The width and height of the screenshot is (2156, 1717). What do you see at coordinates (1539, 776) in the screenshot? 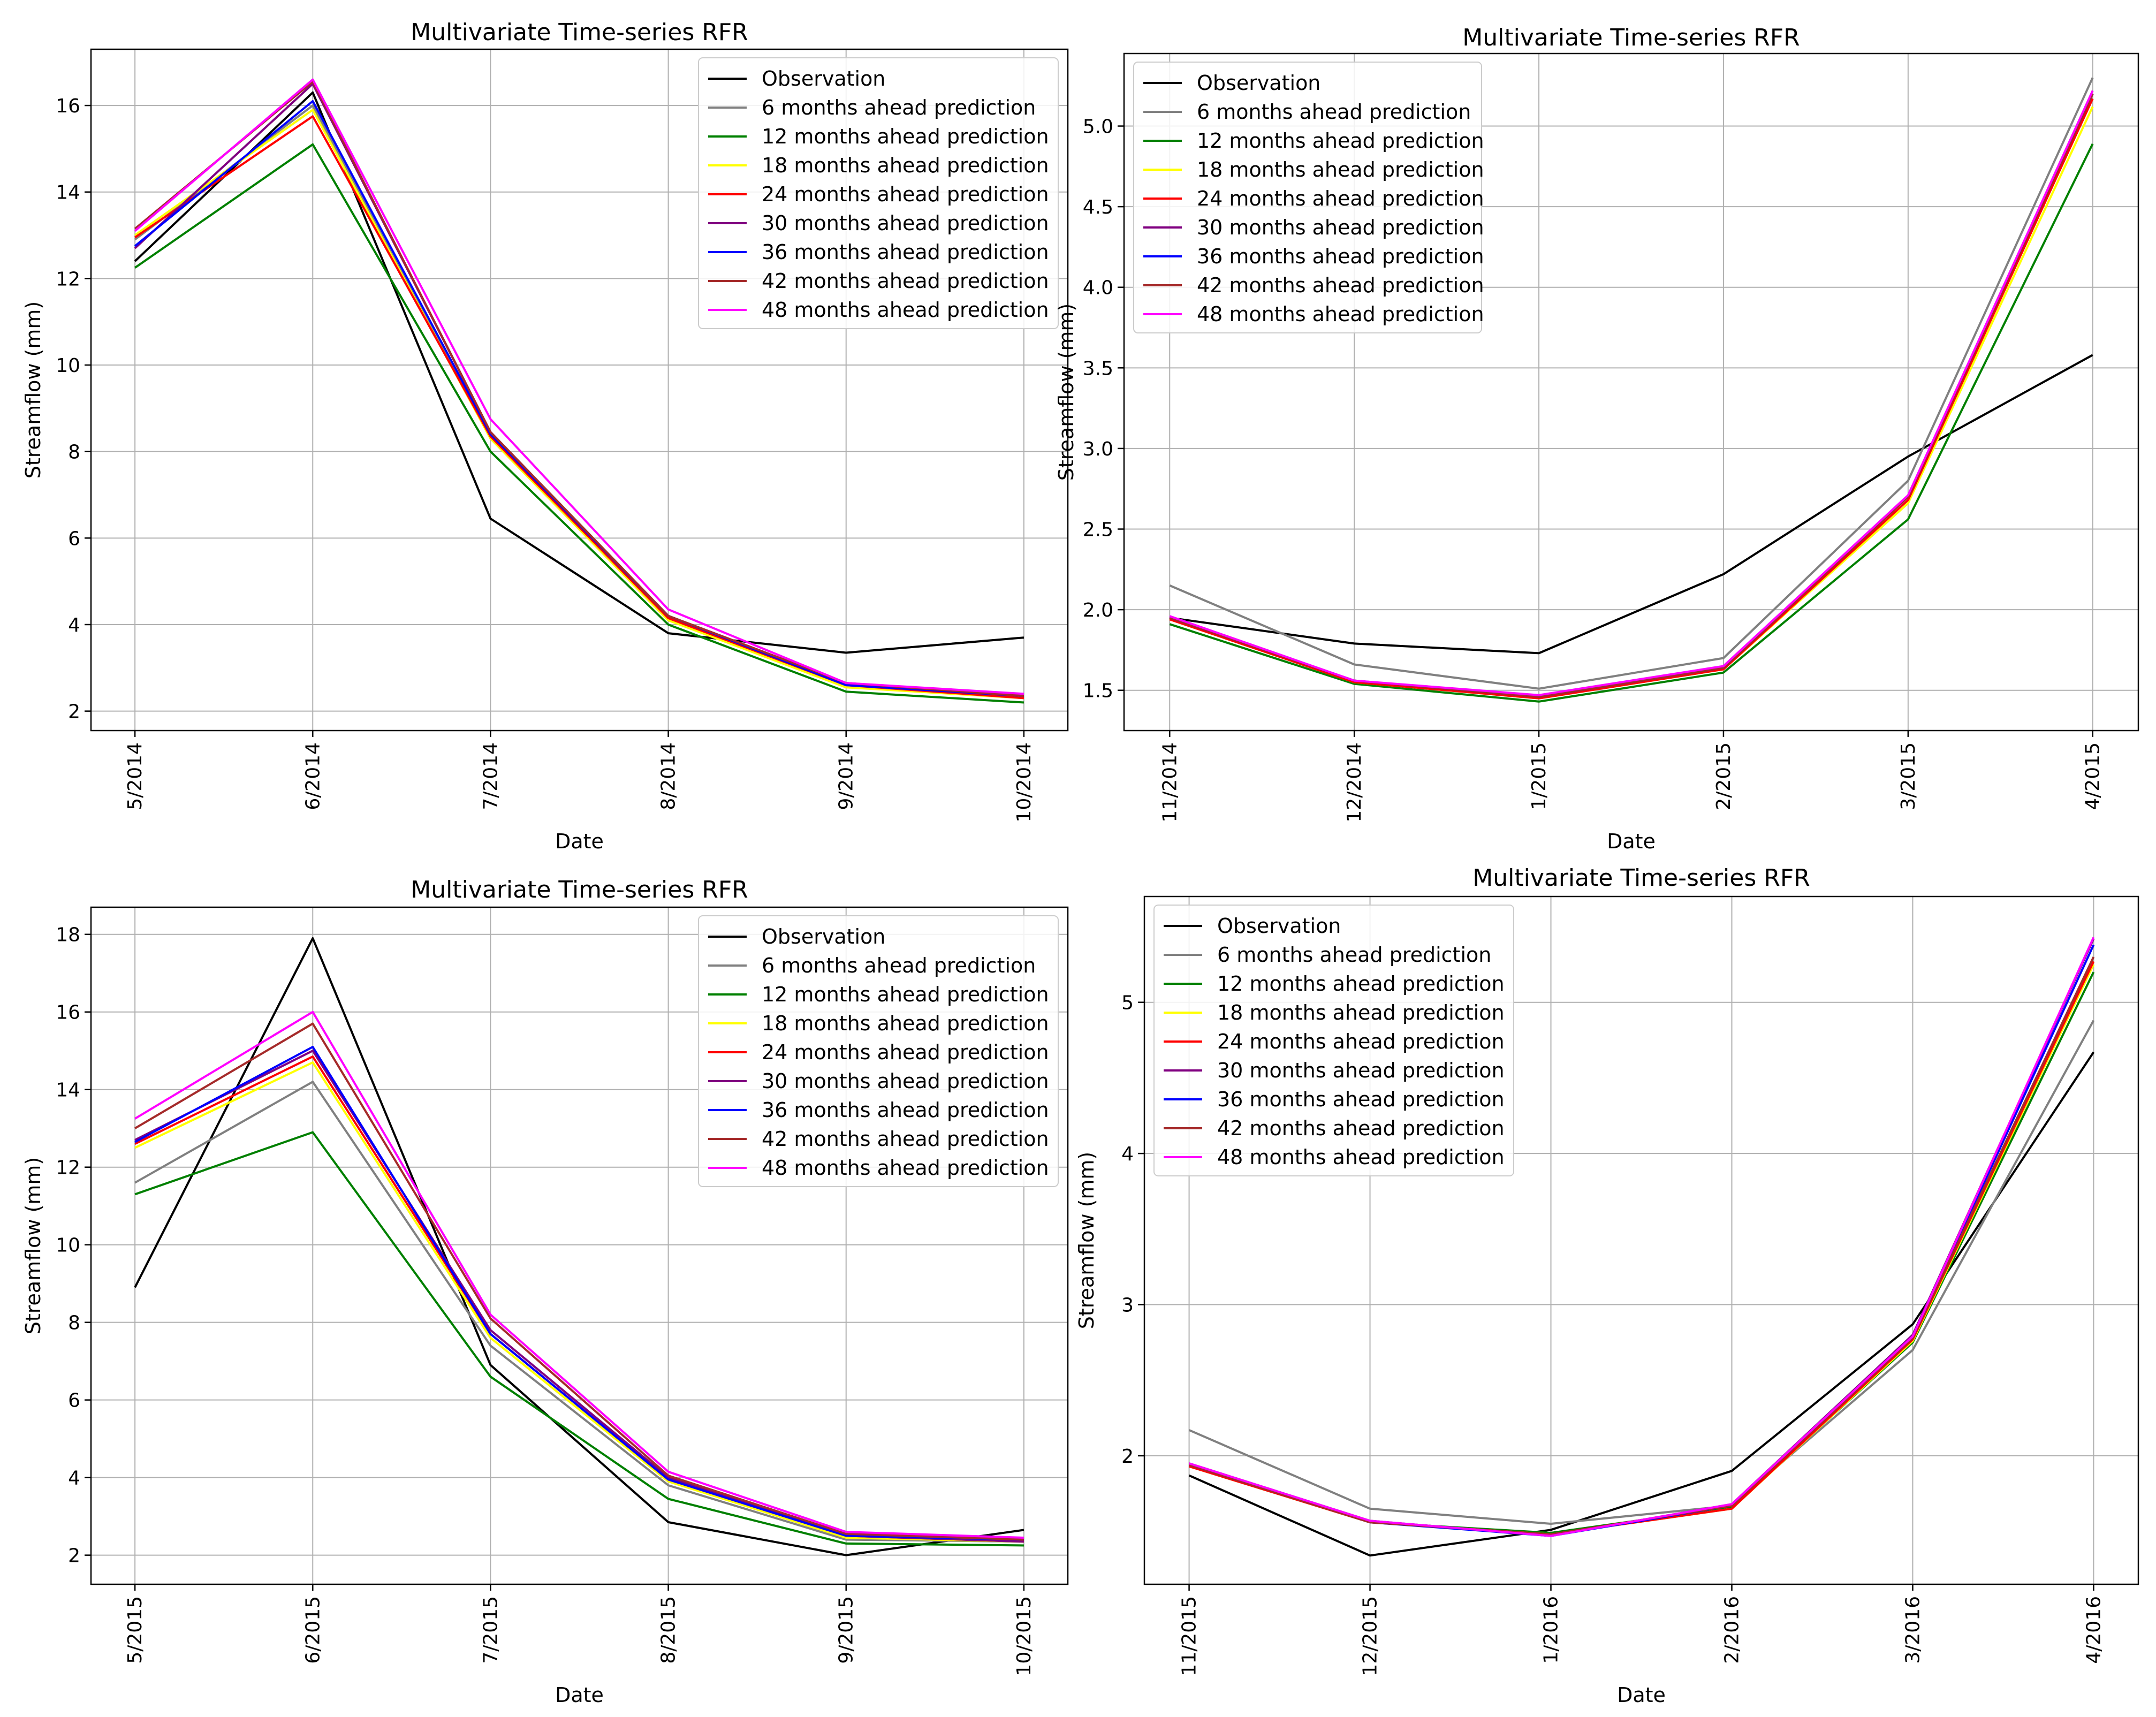
I see `x-tick-label: 1/2015` at bounding box center [1539, 776].